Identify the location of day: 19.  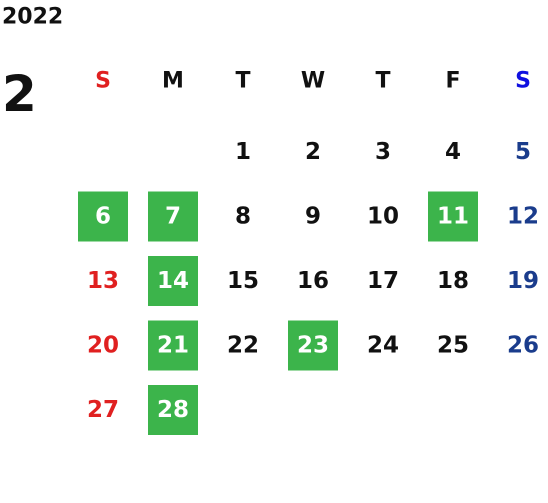
(523, 281).